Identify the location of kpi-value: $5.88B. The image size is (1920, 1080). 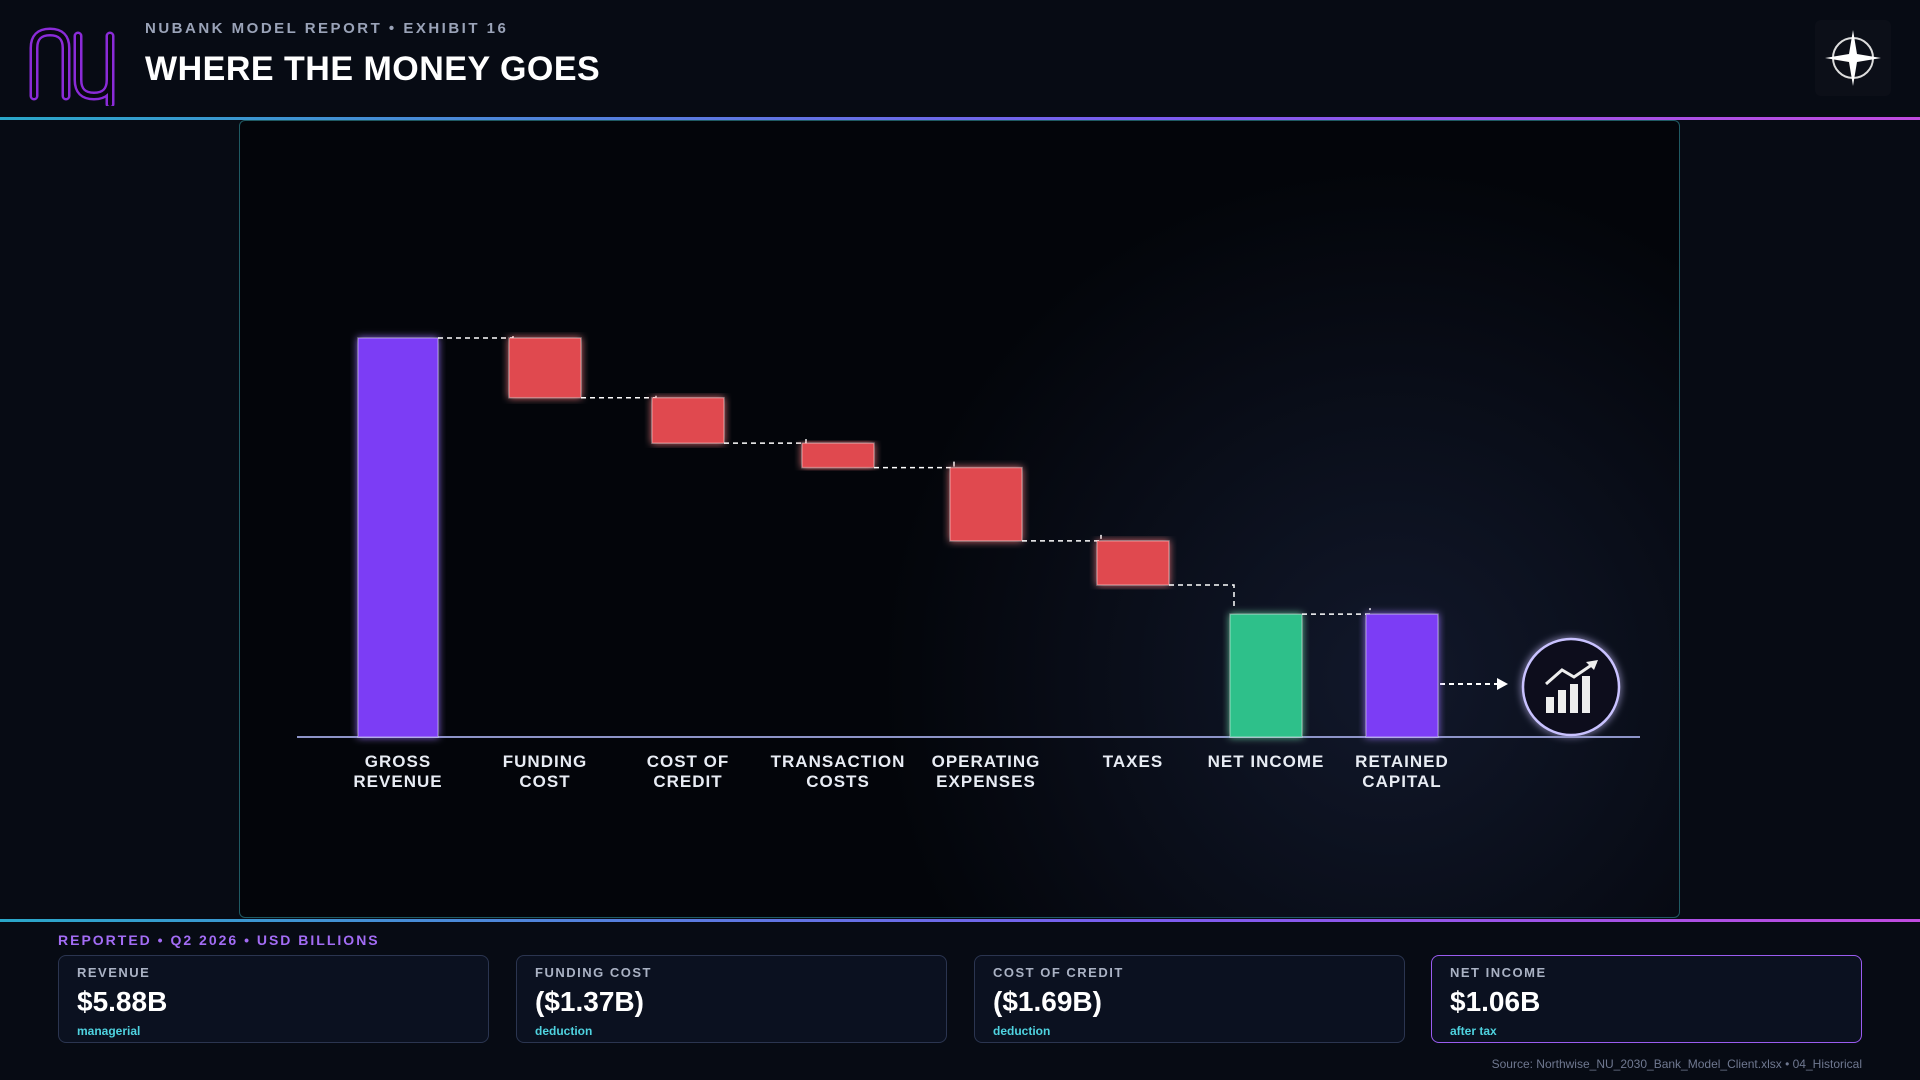
(122, 1001).